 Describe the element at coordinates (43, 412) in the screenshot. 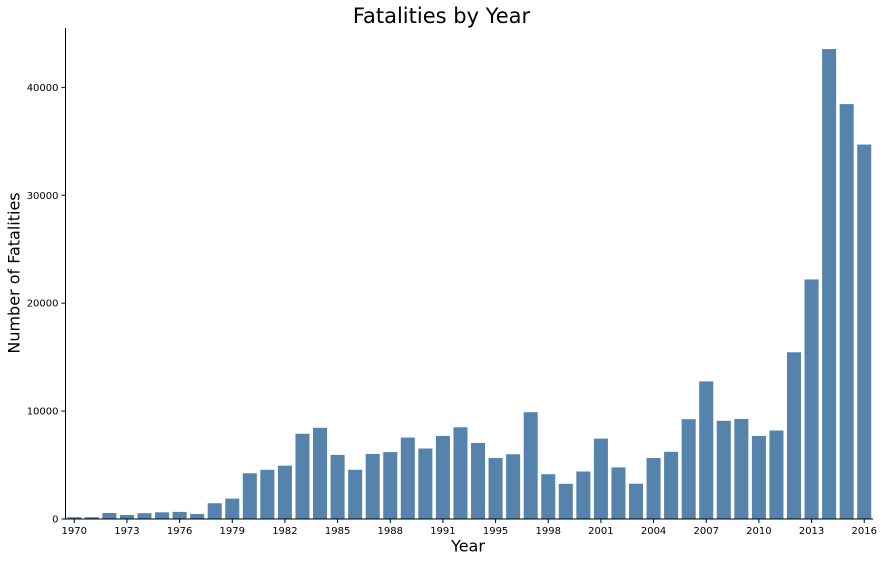

I see `y-tick-label: 10000` at that location.